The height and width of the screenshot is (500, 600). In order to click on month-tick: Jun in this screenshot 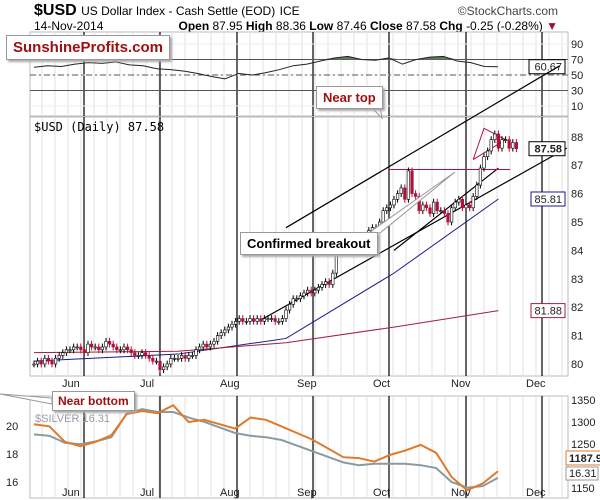, I will do `click(71, 384)`.